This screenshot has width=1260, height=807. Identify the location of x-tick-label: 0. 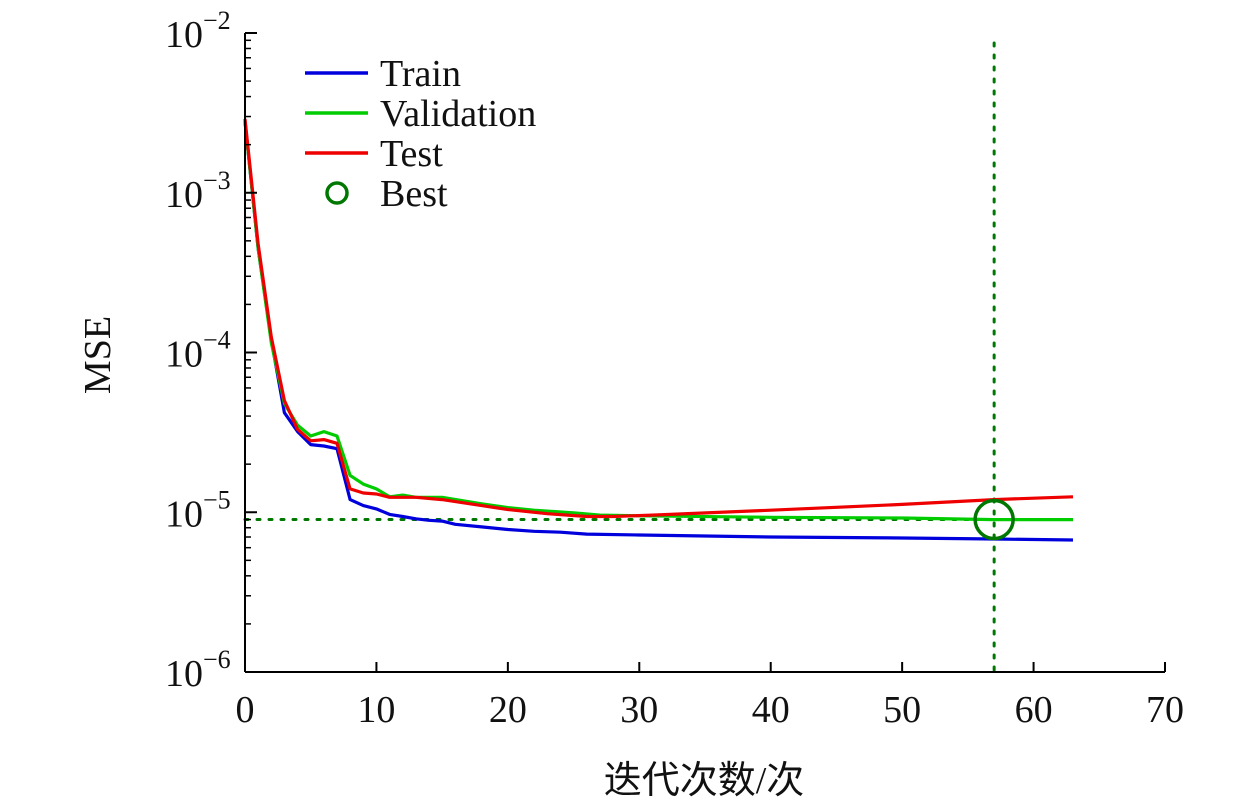
(245, 710).